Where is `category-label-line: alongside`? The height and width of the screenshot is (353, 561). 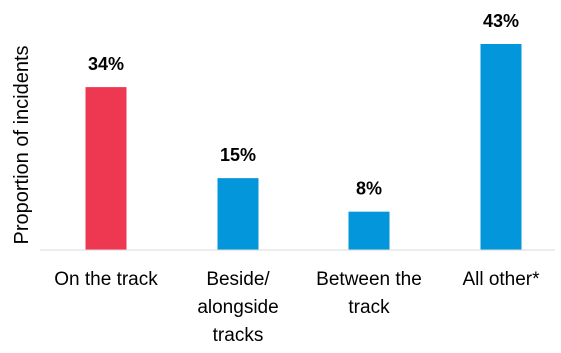
category-label-line: alongside is located at coordinates (237, 307).